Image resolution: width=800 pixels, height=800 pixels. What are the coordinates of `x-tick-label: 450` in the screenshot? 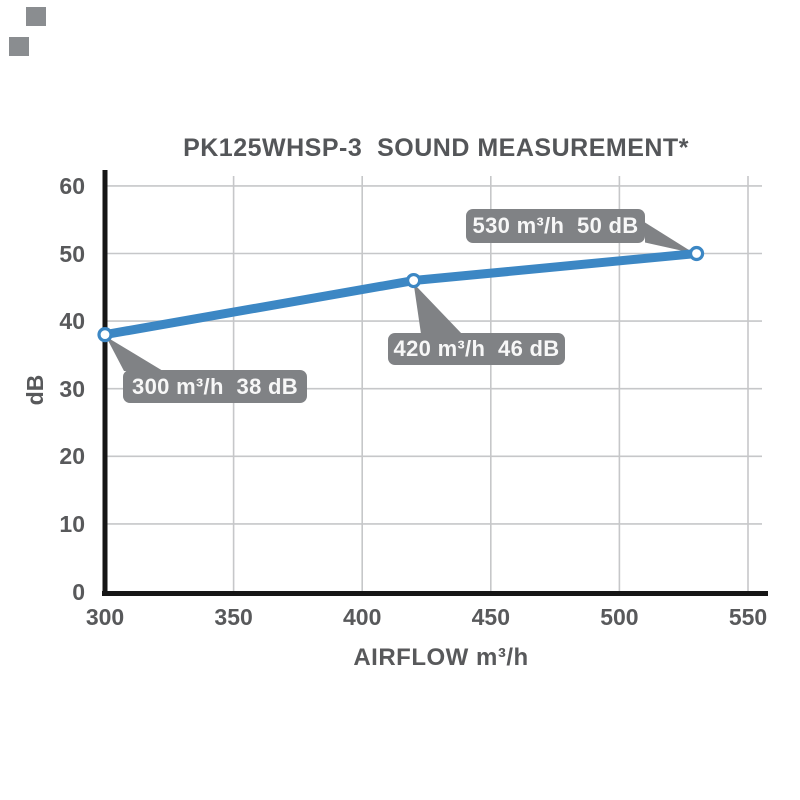 It's located at (490, 617).